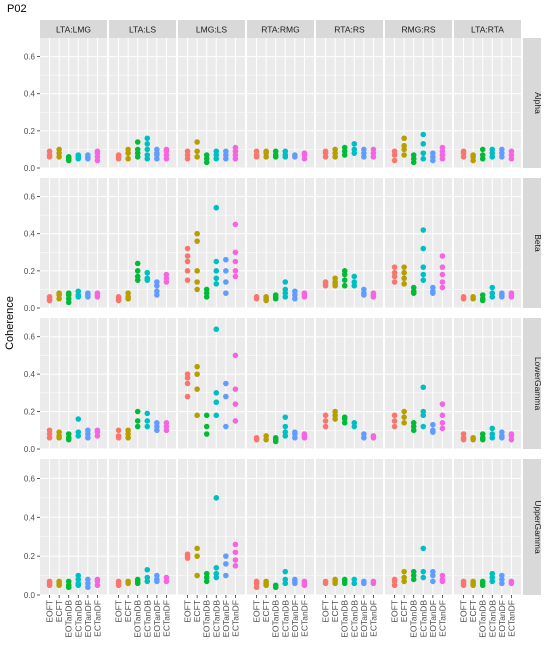 This screenshot has width=550, height=657. Describe the element at coordinates (538, 103) in the screenshot. I see `row-strip-label: Alpha` at that location.